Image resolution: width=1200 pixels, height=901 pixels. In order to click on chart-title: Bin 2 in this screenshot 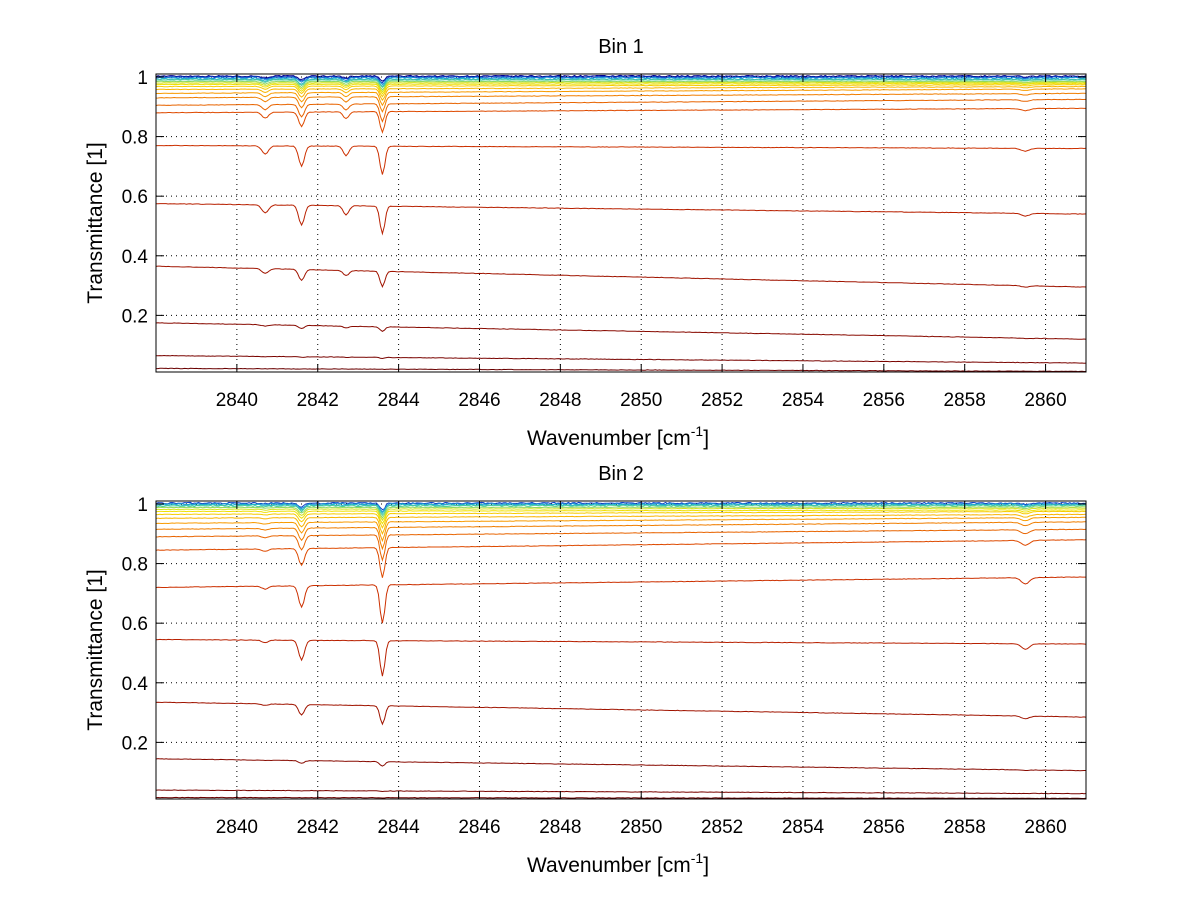, I will do `click(621, 474)`.